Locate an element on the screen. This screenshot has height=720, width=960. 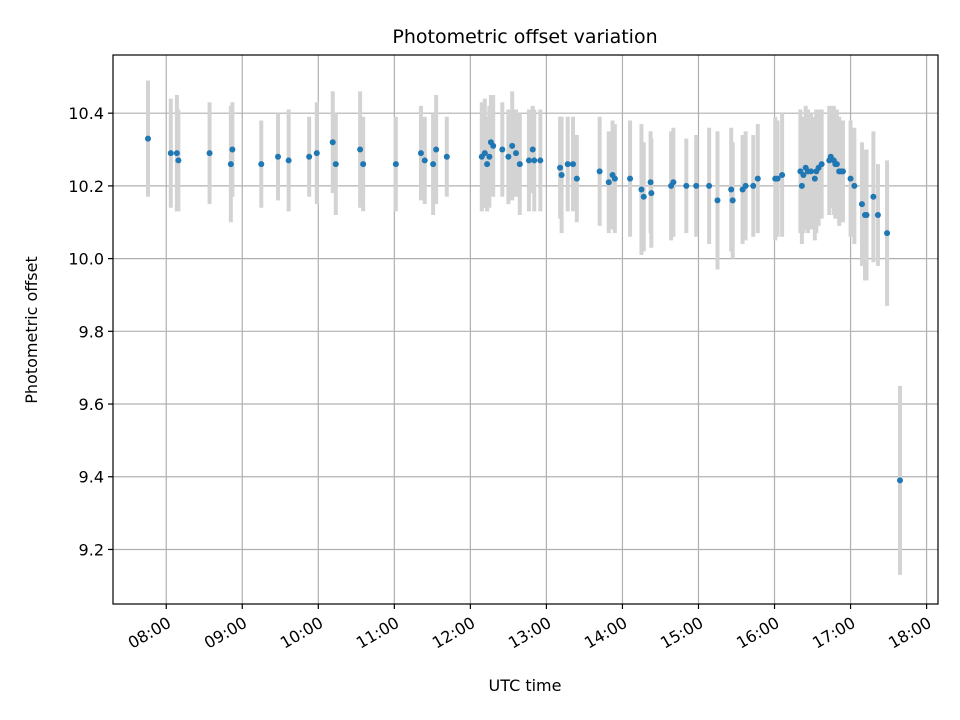
y-tick-label: 10.0 is located at coordinates (86, 259).